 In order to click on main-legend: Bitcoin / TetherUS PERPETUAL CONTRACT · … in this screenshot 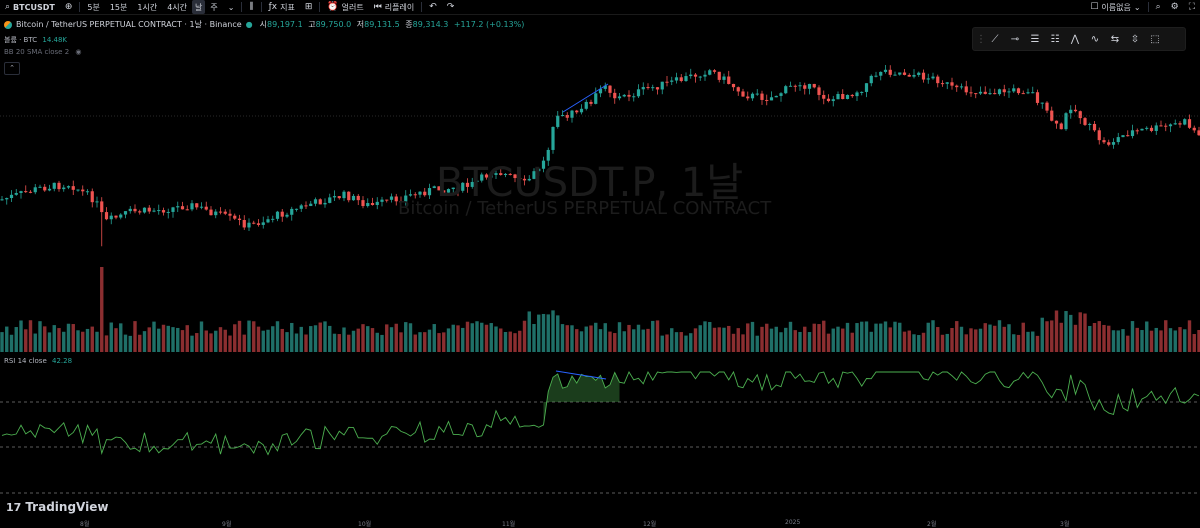, I will do `click(264, 24)`.